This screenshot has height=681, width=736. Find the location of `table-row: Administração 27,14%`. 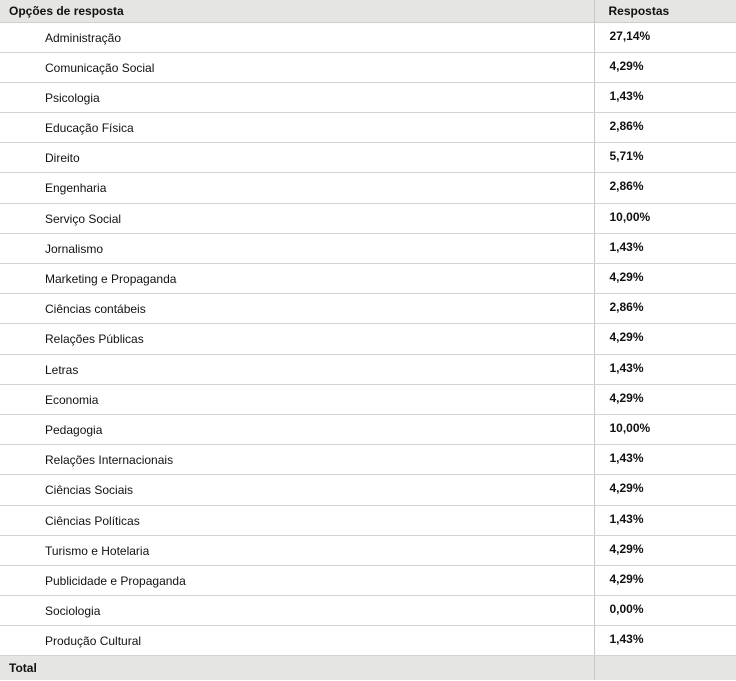

table-row: Administração 27,14% is located at coordinates (368, 37).